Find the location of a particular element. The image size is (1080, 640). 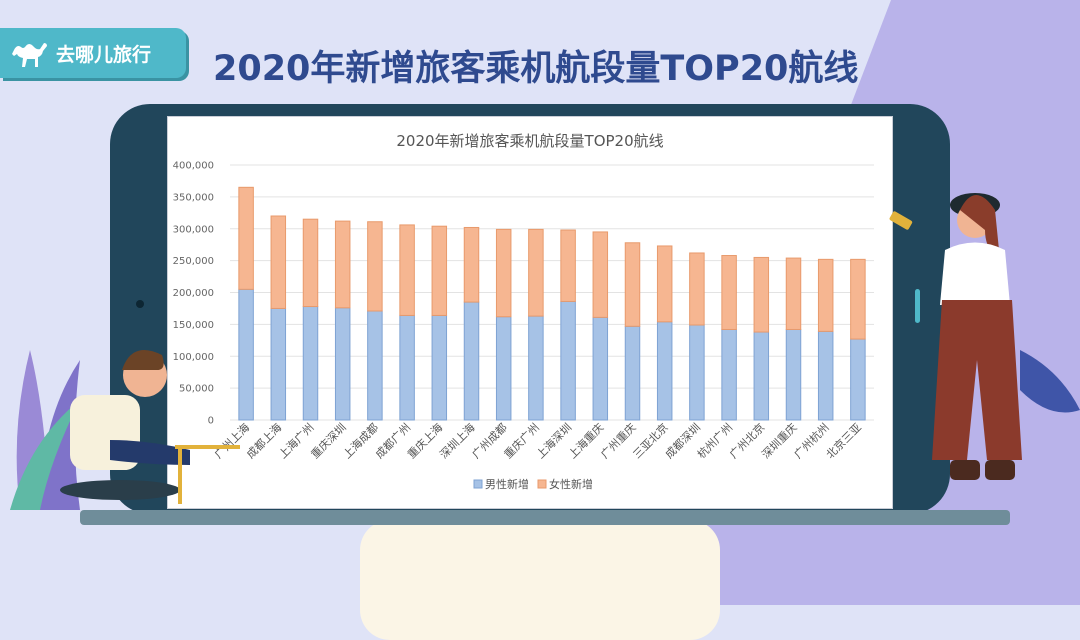

legend-label: 男性新增 is located at coordinates (507, 484).